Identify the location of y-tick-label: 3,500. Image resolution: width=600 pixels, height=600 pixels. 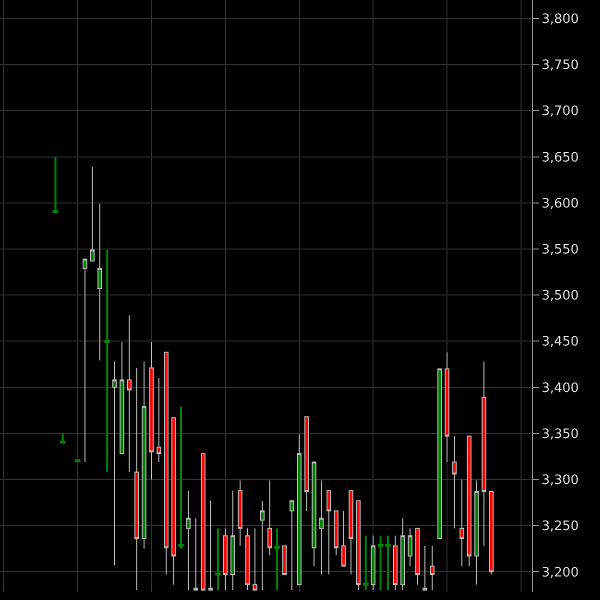
(560, 296).